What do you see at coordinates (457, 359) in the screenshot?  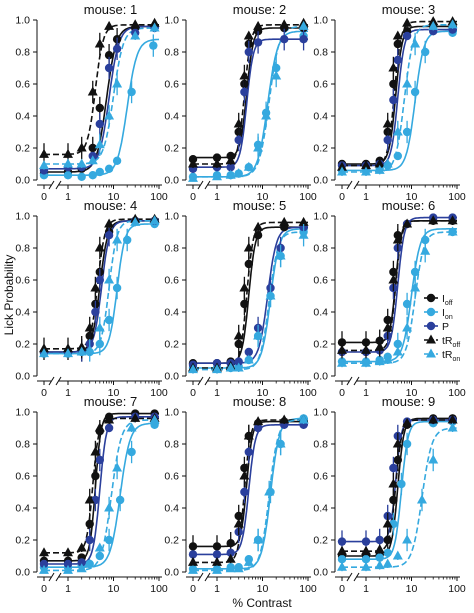 I see `legend-subscript: on` at bounding box center [457, 359].